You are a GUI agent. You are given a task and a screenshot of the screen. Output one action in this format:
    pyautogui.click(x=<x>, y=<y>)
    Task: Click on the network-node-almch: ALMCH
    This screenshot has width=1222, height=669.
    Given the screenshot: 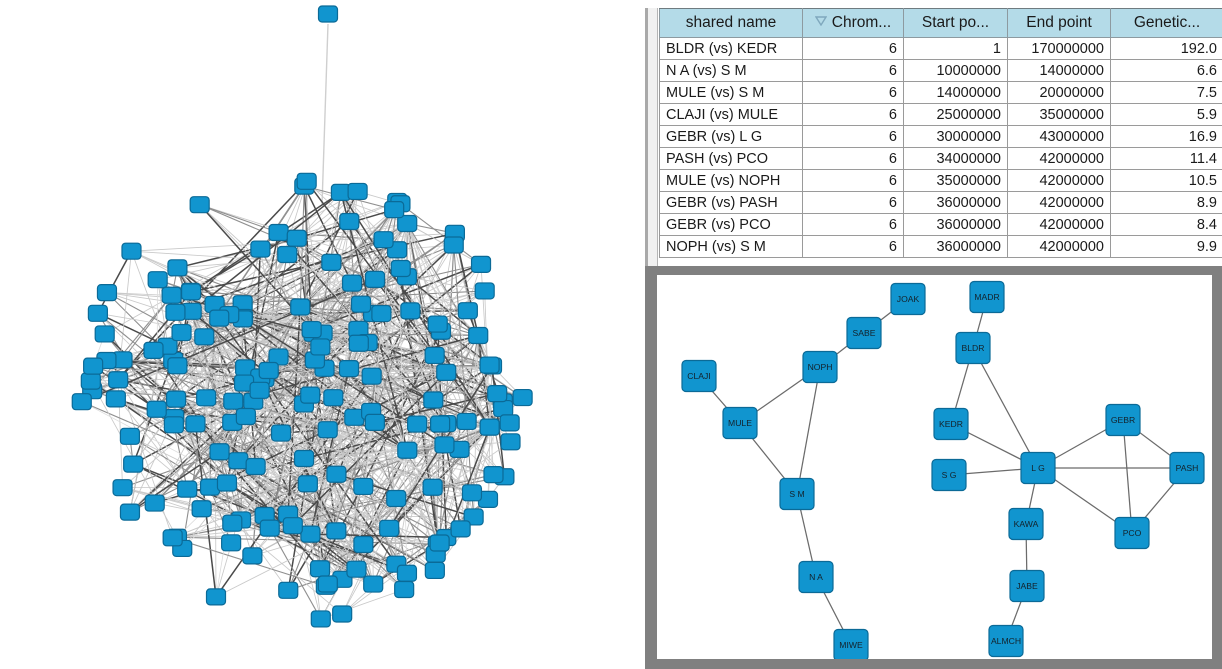 What is the action you would take?
    pyautogui.click(x=1006, y=641)
    